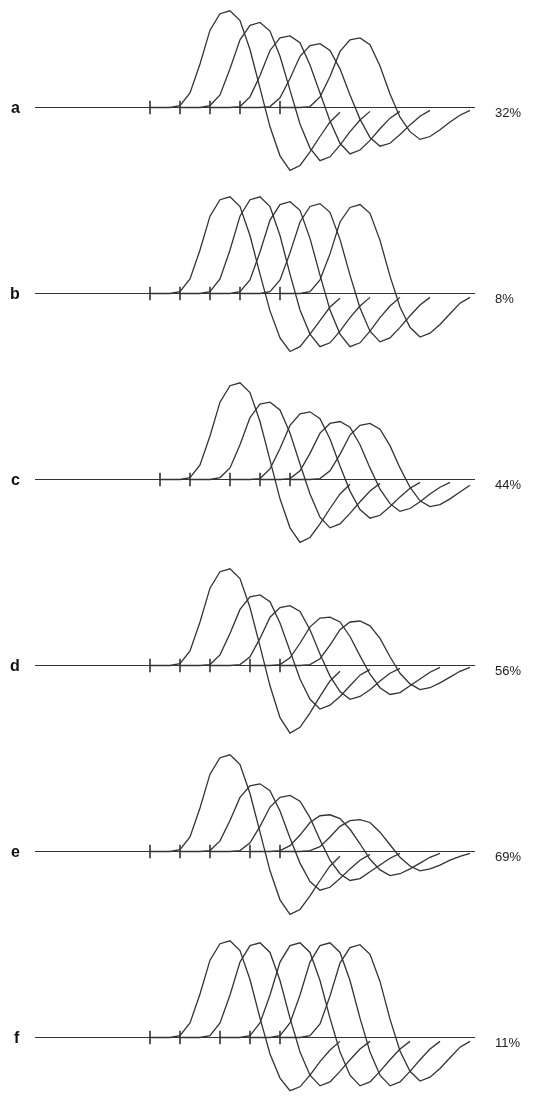  Describe the element at coordinates (508, 670) in the screenshot. I see `text: 56%` at that location.